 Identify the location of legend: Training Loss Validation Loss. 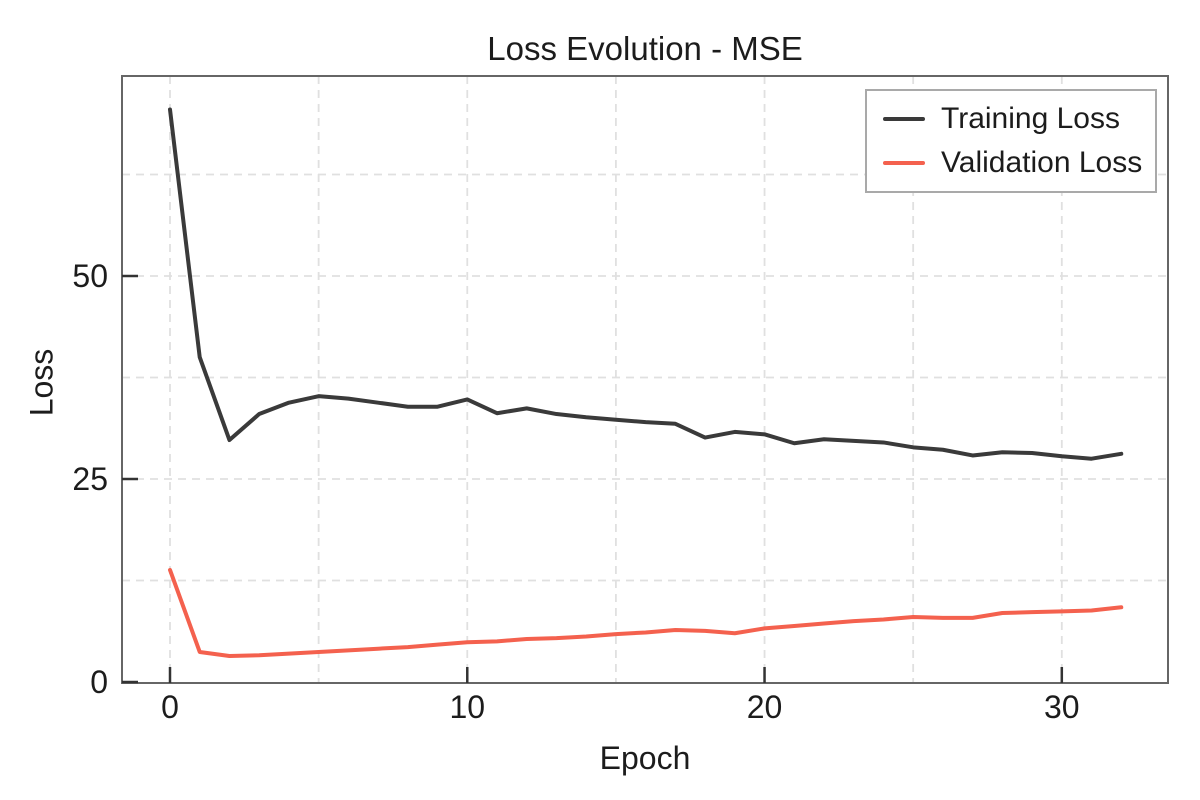
(1011, 141).